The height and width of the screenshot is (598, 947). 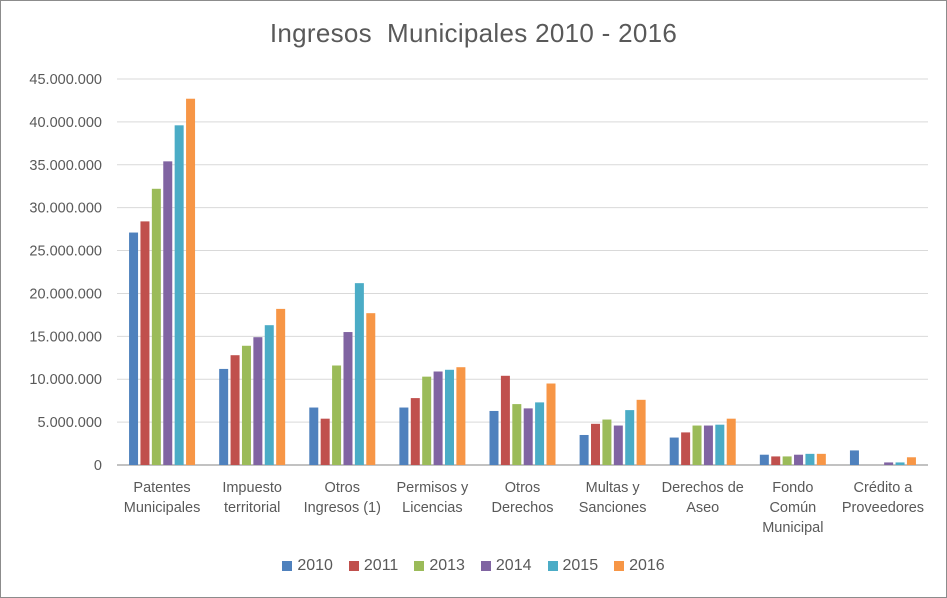 What do you see at coordinates (473, 33) in the screenshot?
I see `chart-title: Ingresos Municipales 2010 - 2016` at bounding box center [473, 33].